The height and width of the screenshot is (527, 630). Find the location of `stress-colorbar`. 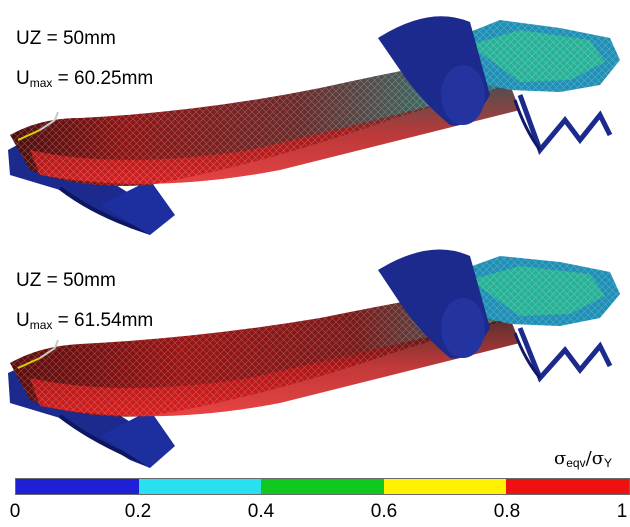

stress-colorbar is located at coordinates (322, 486).